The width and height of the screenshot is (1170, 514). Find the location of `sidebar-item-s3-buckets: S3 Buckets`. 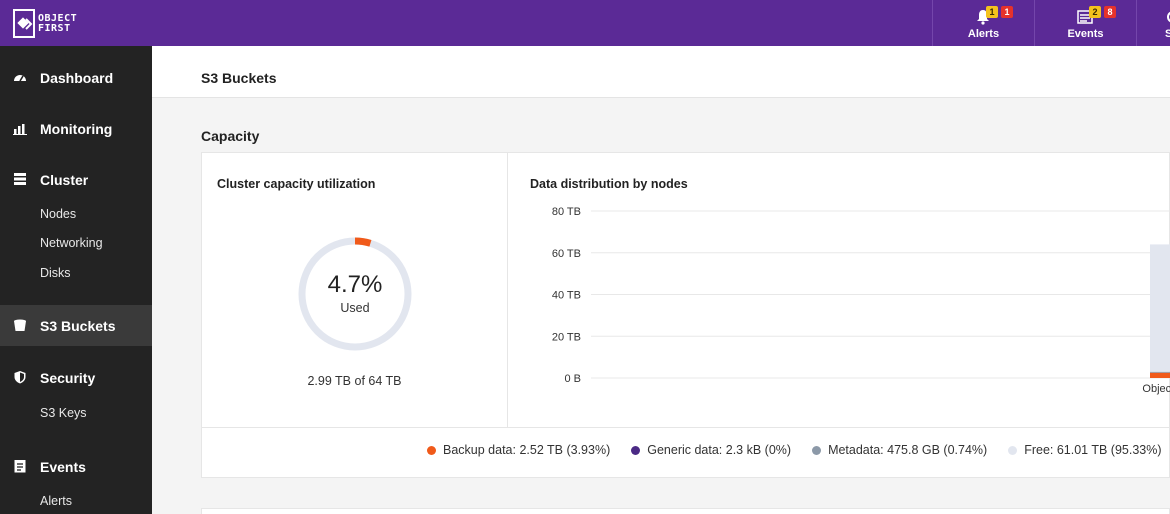

sidebar-item-s3-buckets: S3 Buckets is located at coordinates (76, 325).